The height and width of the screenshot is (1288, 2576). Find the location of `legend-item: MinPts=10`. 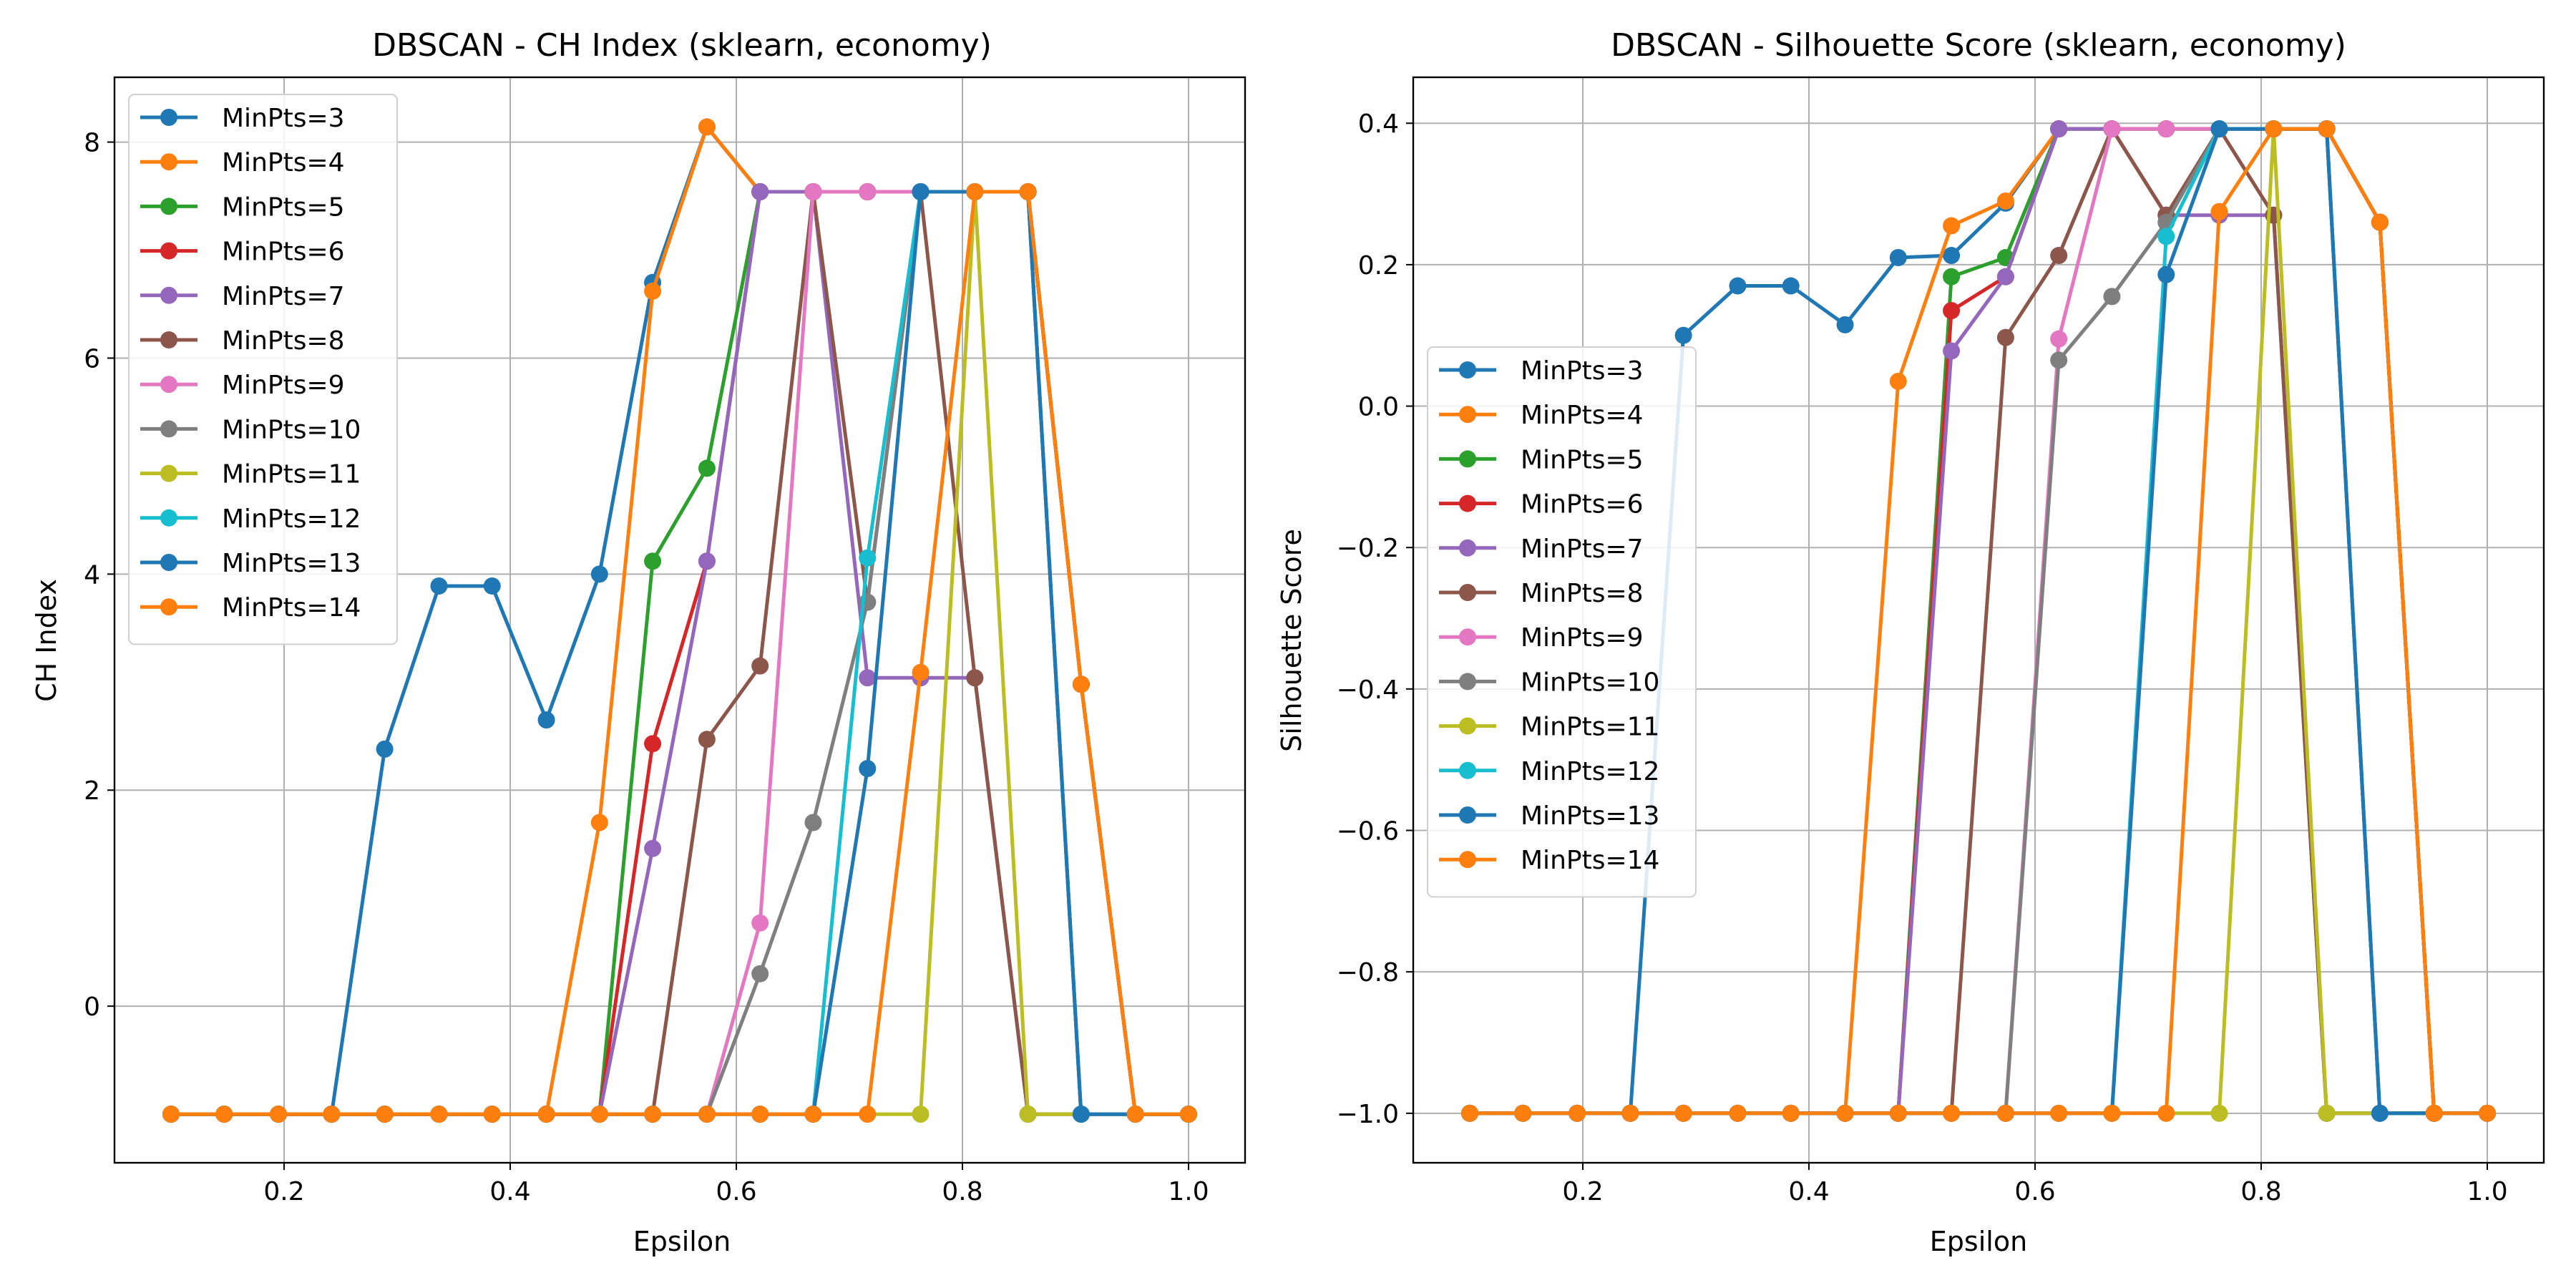

legend-item: MinPts=10 is located at coordinates (1549, 682).